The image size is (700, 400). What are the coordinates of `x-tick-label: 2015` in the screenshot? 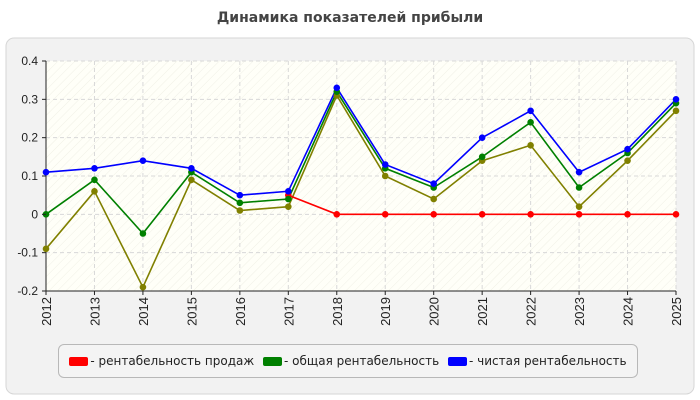 It's located at (191, 311).